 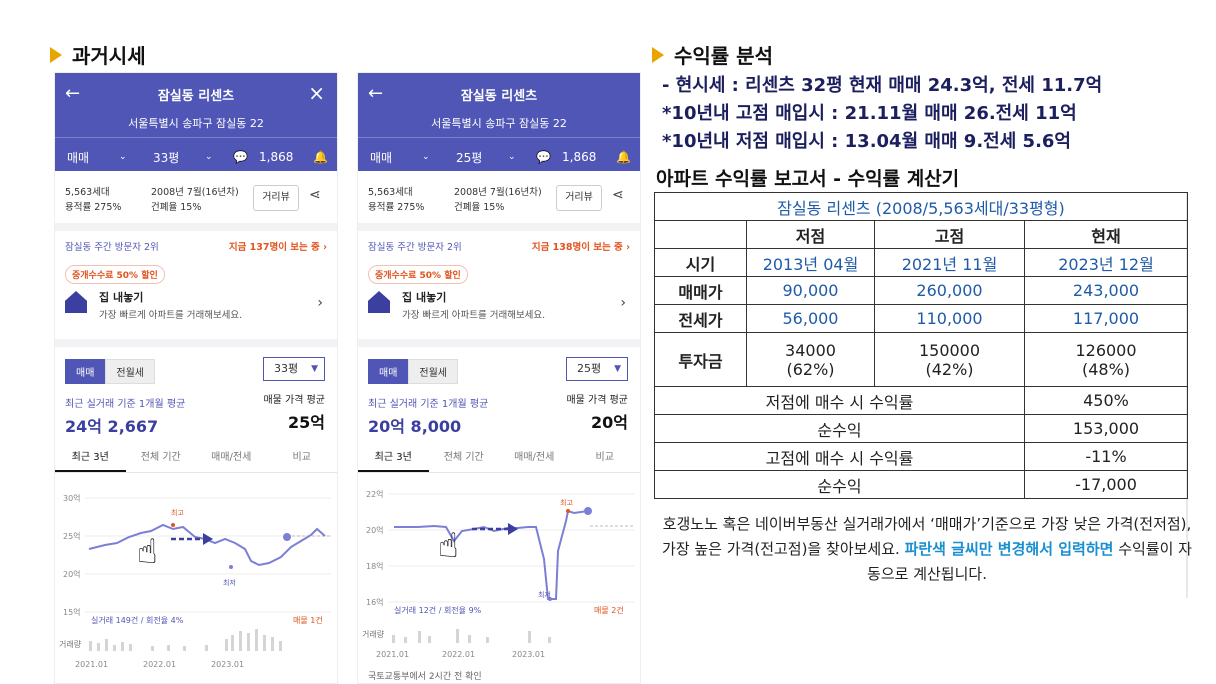 I want to click on ask-value: 20억, so click(x=609, y=422).